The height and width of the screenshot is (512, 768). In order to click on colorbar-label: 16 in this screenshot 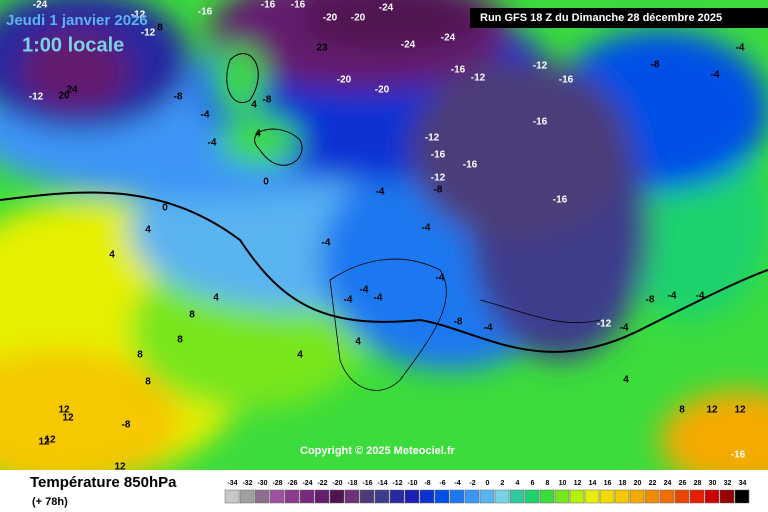, I will do `click(608, 483)`.